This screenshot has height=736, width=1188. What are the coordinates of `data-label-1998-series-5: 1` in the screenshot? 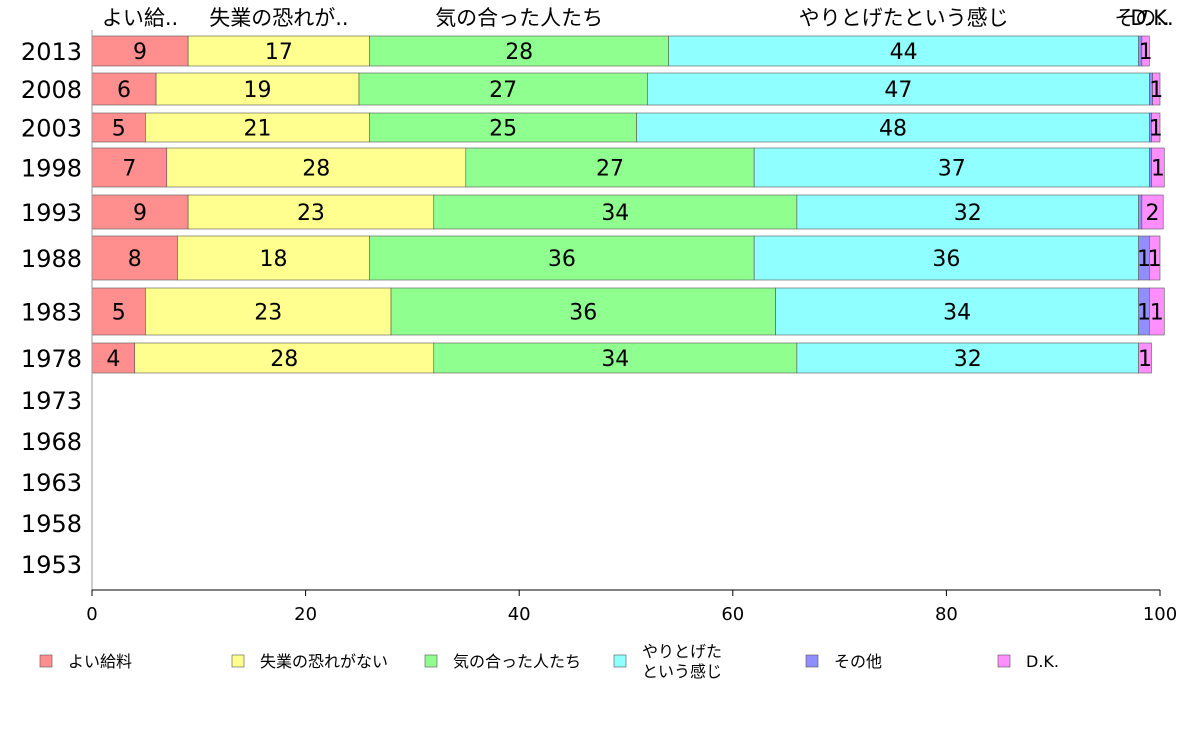 It's located at (1158, 169).